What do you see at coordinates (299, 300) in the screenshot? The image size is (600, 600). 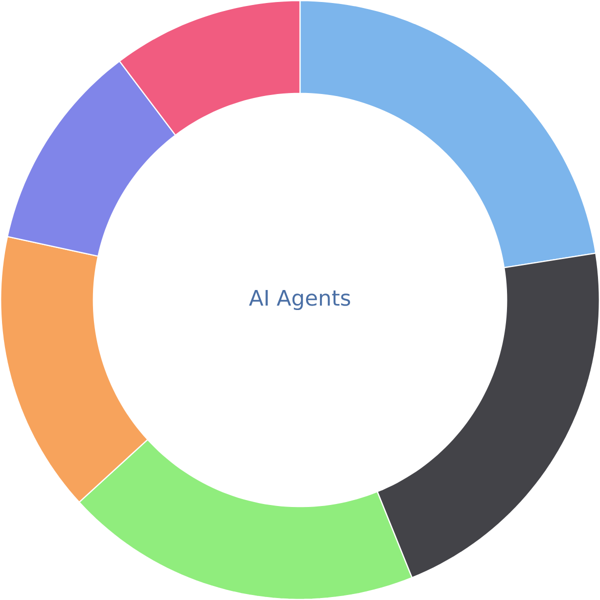 I see `text: AI Agents` at bounding box center [299, 300].